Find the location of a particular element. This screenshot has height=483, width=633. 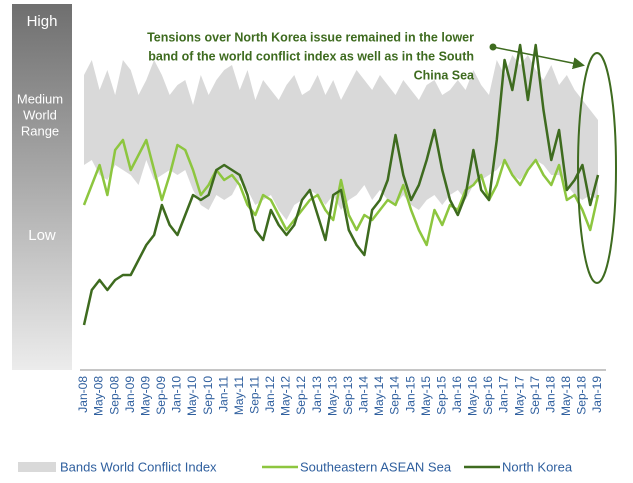

x-tick-label: Jan-18 is located at coordinates (550, 394).